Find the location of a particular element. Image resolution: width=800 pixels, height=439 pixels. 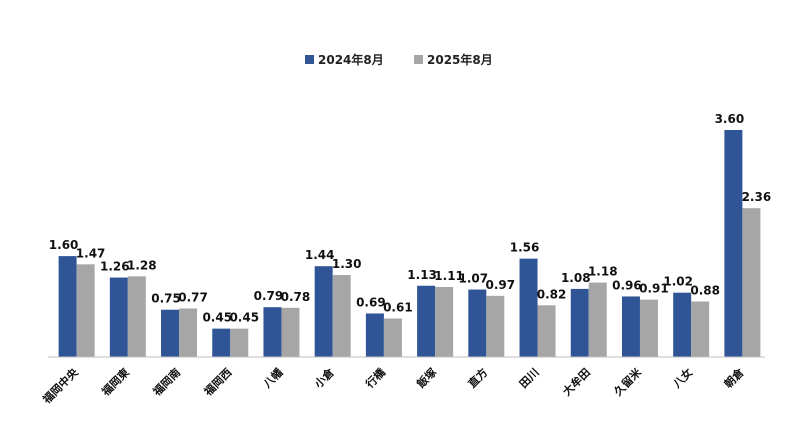

value-label-1-12: 0.88 is located at coordinates (705, 291).